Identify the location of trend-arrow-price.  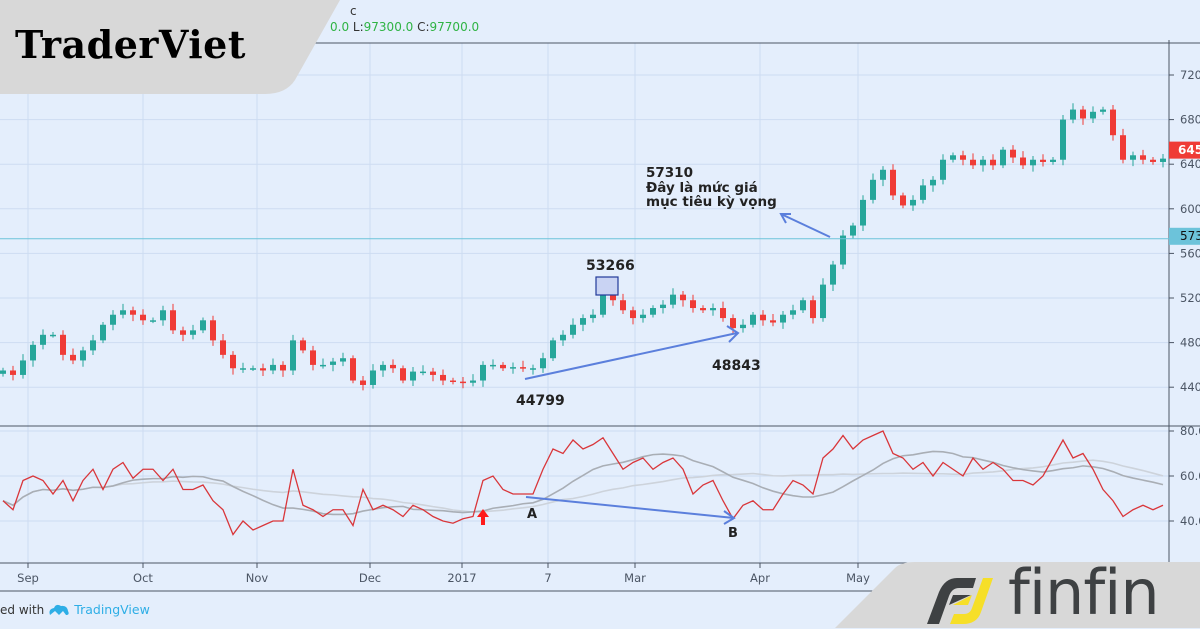
(632, 352).